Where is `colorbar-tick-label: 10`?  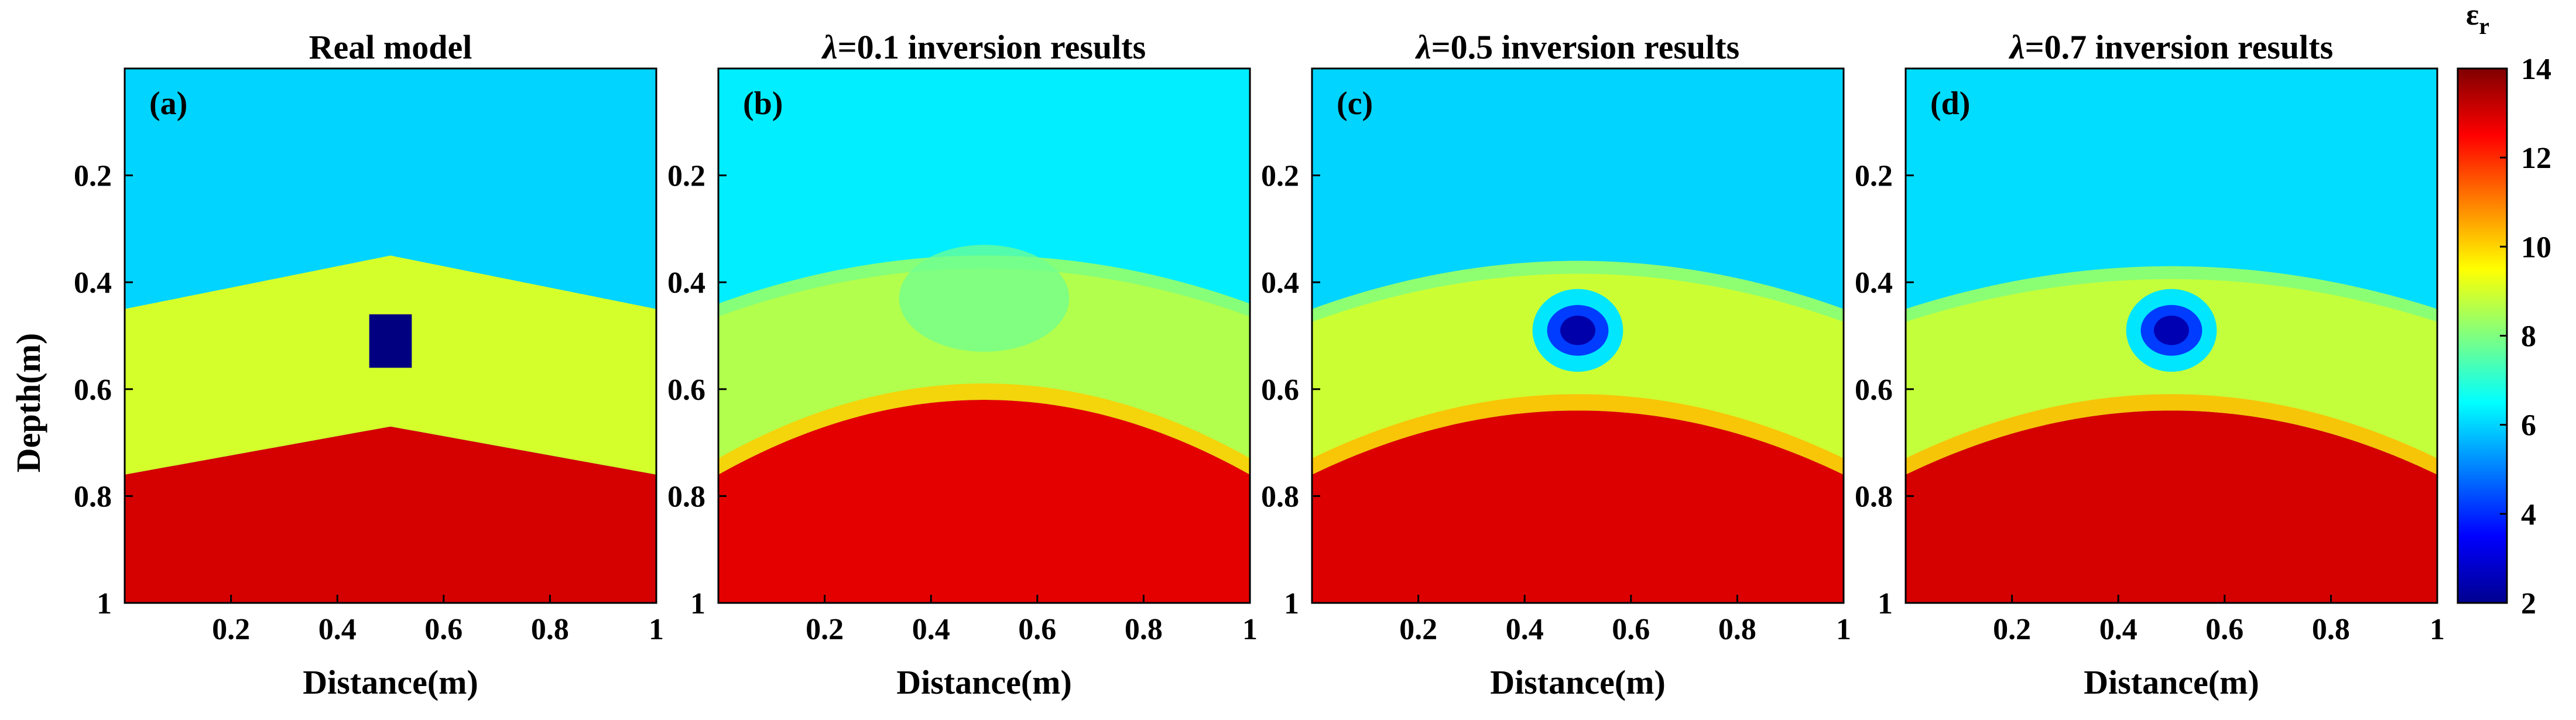 colorbar-tick-label: 10 is located at coordinates (2536, 247).